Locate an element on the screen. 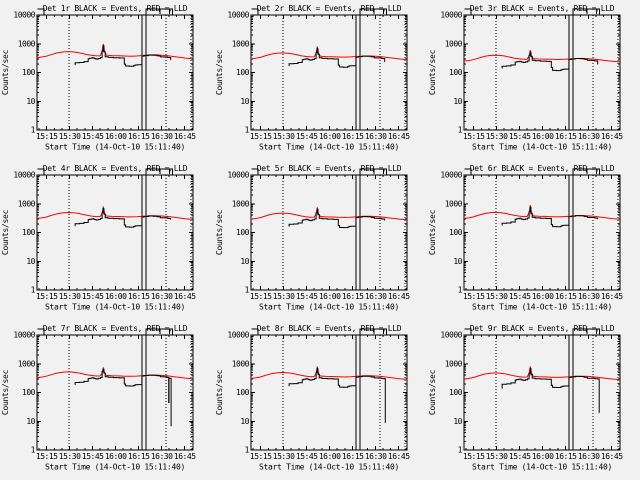 This screenshot has width=640, height=480. plot-title: Det 8r BLACK = Events, RED = LLD is located at coordinates (329, 328).